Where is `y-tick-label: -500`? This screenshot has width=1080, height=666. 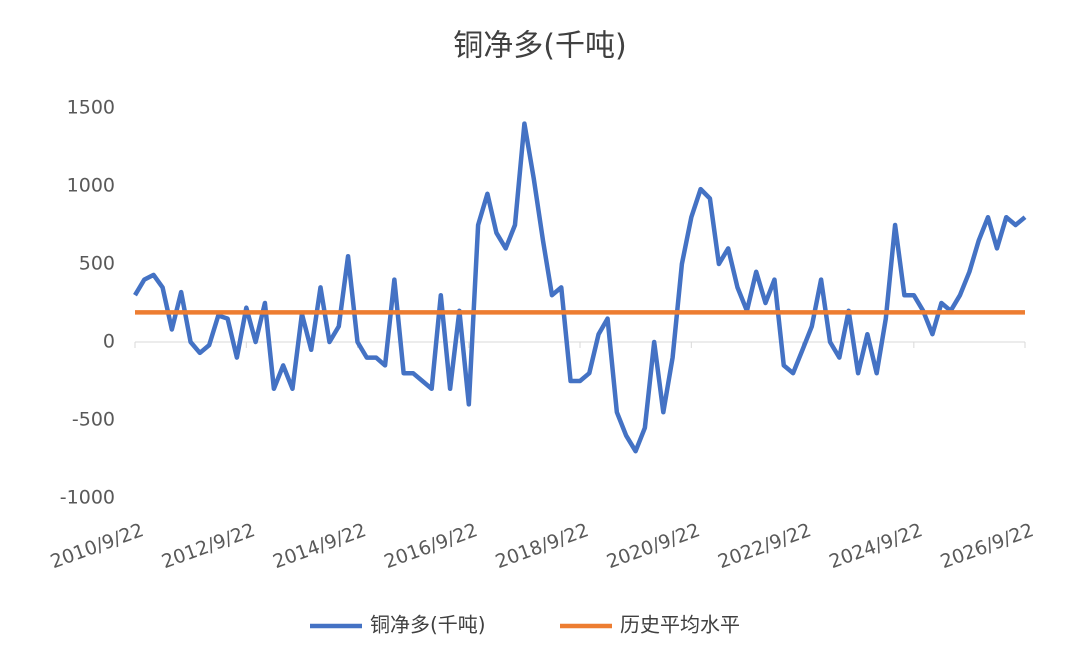
y-tick-label: -500 is located at coordinates (93, 420).